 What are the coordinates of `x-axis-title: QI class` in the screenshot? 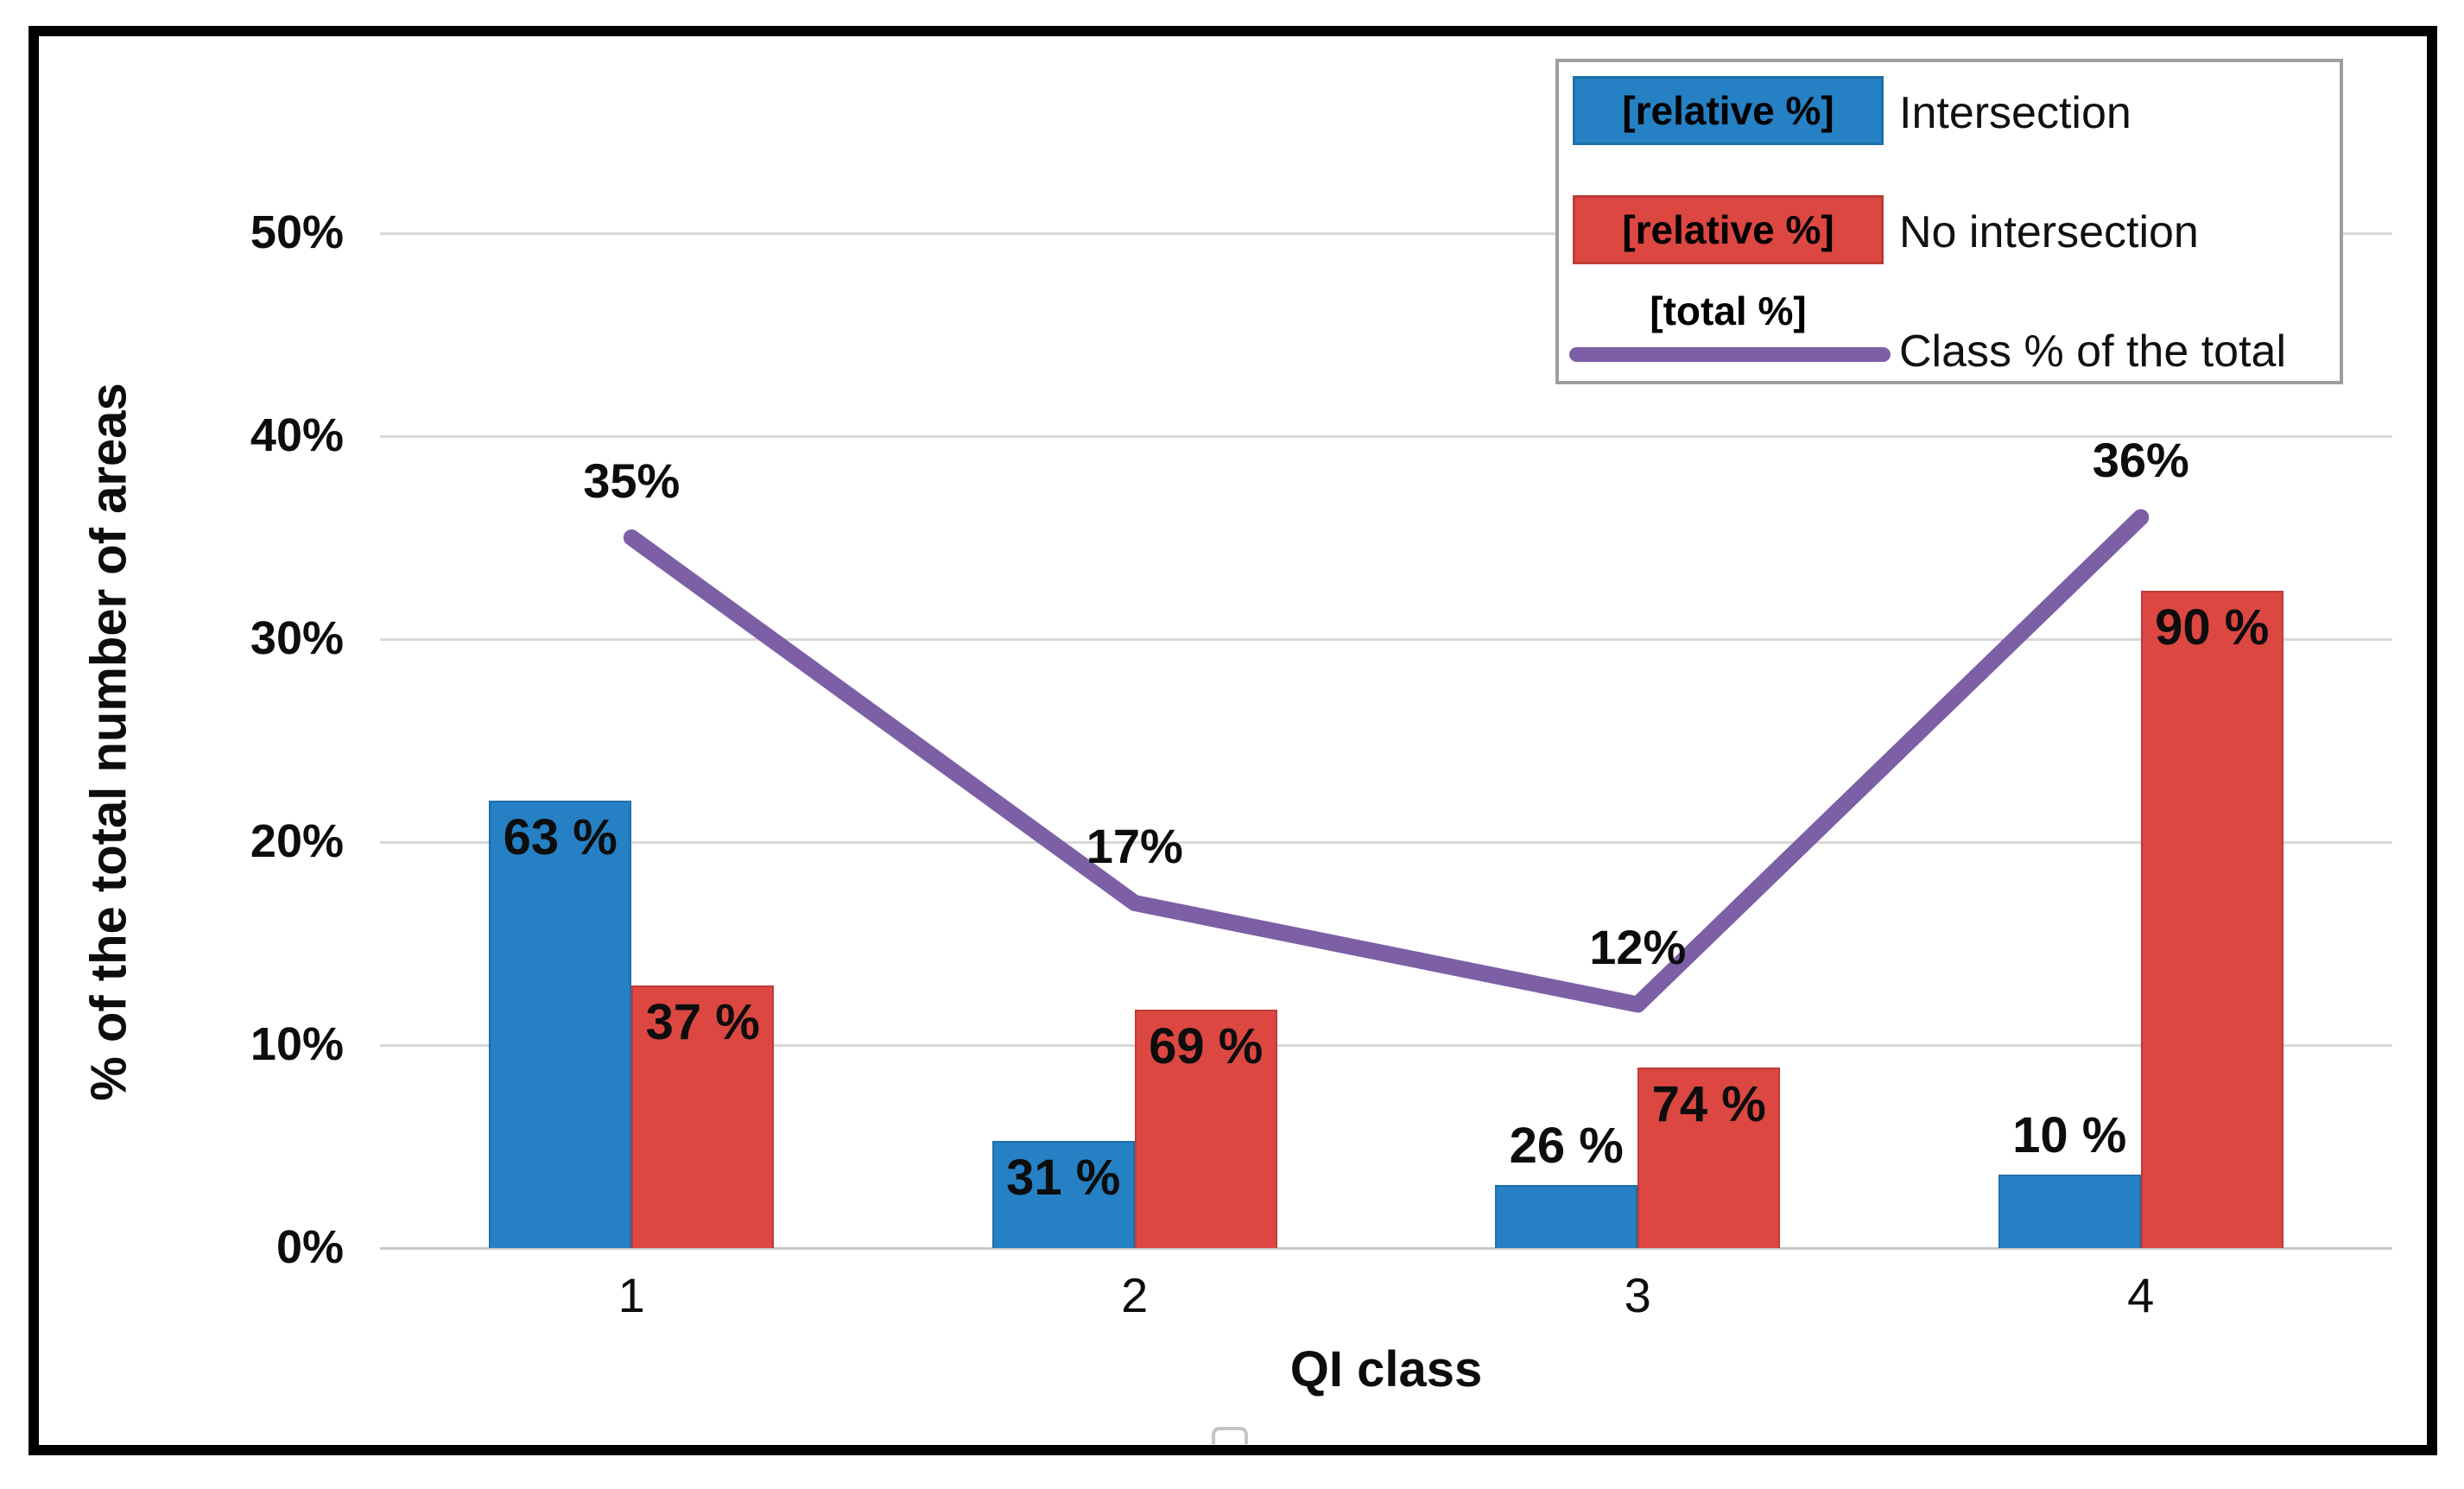 It's located at (1386, 1369).